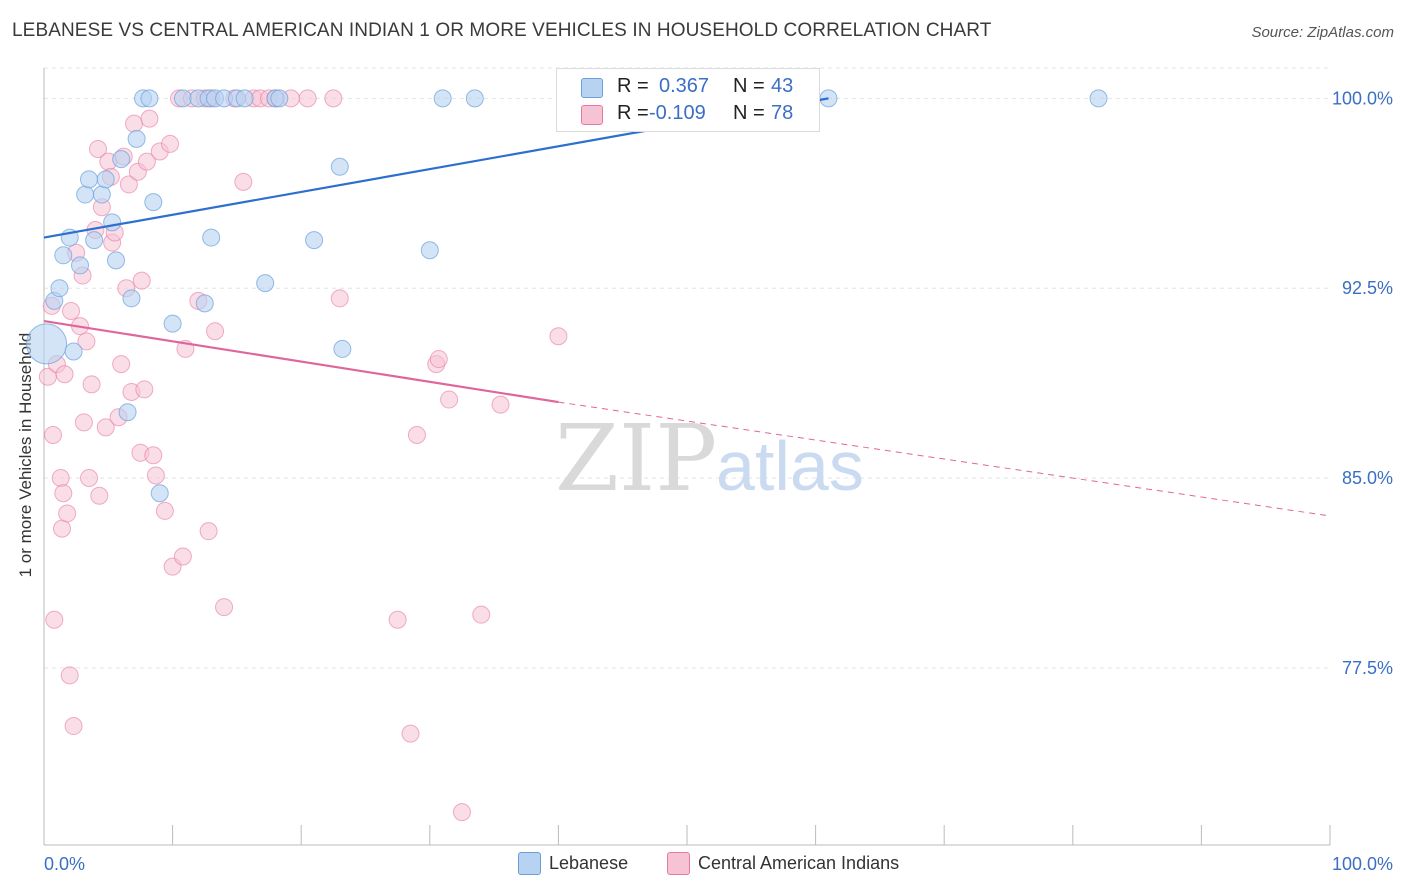 The image size is (1406, 892). Describe the element at coordinates (944, 459) in the screenshot. I see `cai-trendline-extension` at that location.